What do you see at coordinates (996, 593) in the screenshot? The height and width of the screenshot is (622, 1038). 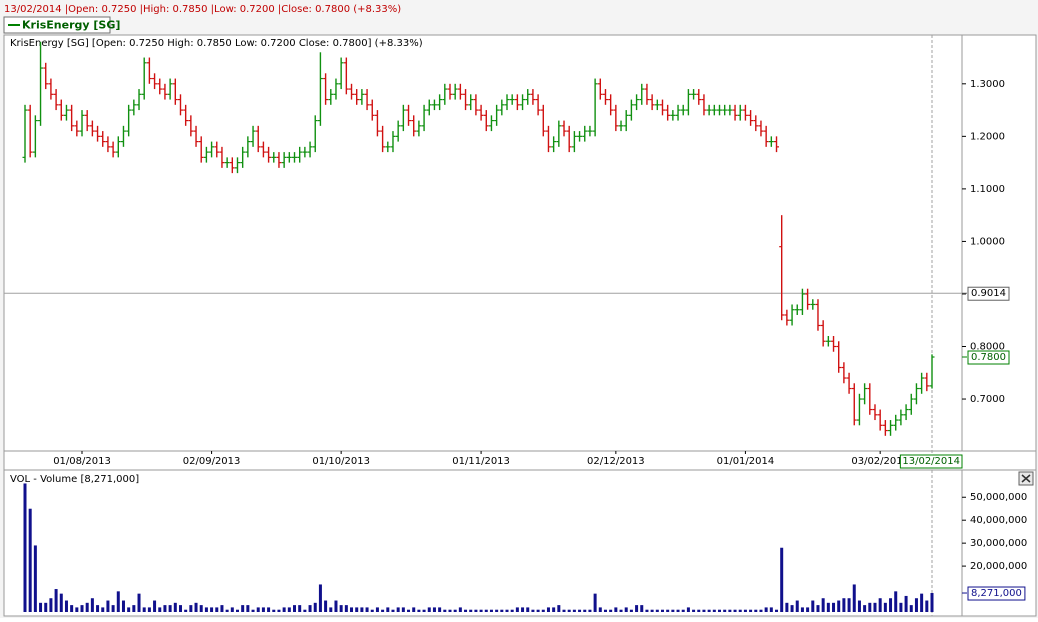 I see `last-volume-label: 8,271,000` at bounding box center [996, 593].